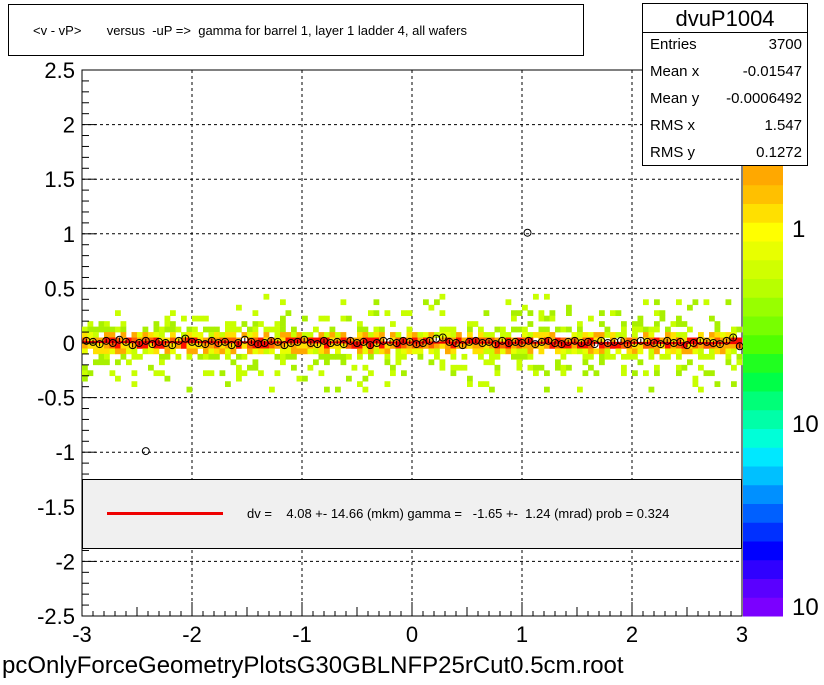 The image size is (824, 685). What do you see at coordinates (726, 103) in the screenshot?
I see `stats-row-mean-y: Mean y -0.0006492` at bounding box center [726, 103].